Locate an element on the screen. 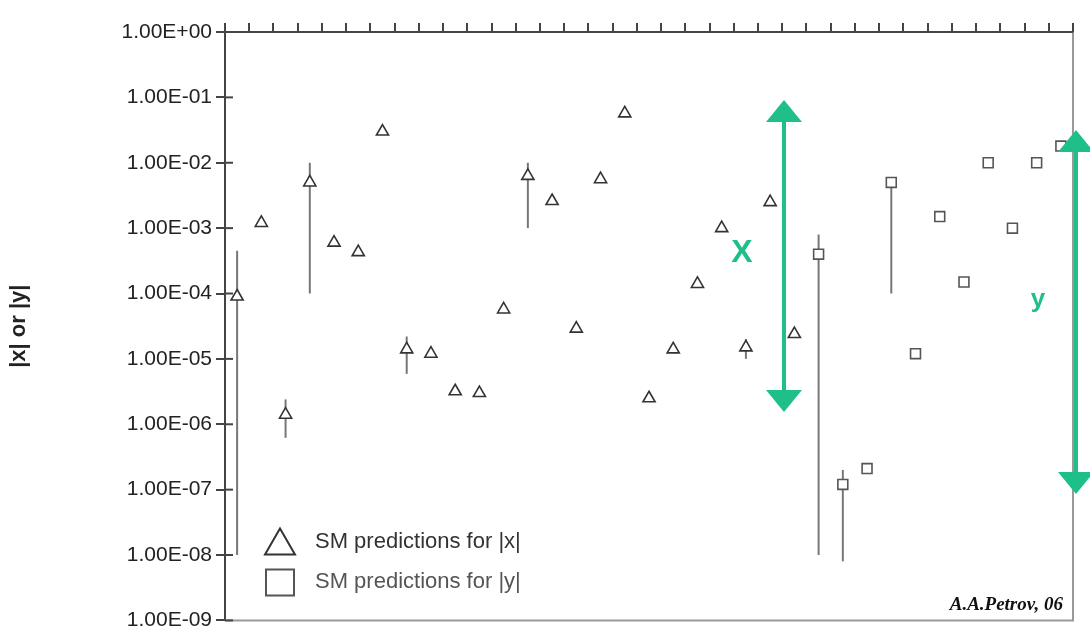 The height and width of the screenshot is (637, 1090). y-tick-label: 1.00E-02 is located at coordinates (169, 161).